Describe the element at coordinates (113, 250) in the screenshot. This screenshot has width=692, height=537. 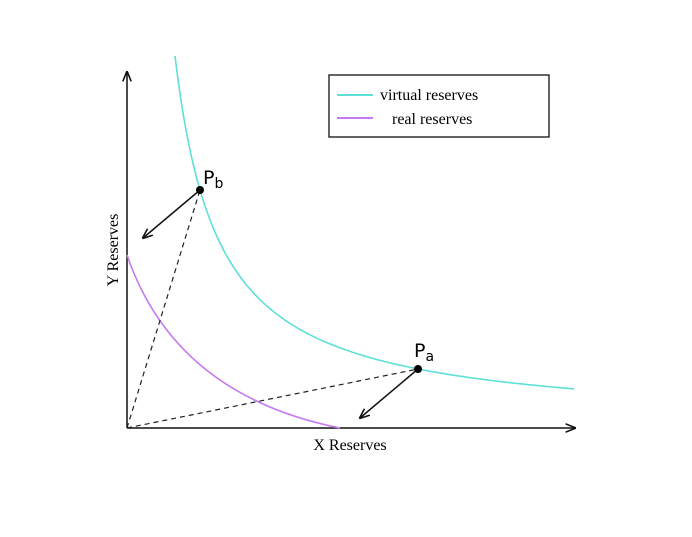
I see `y-axis-label: Y Reserves` at that location.